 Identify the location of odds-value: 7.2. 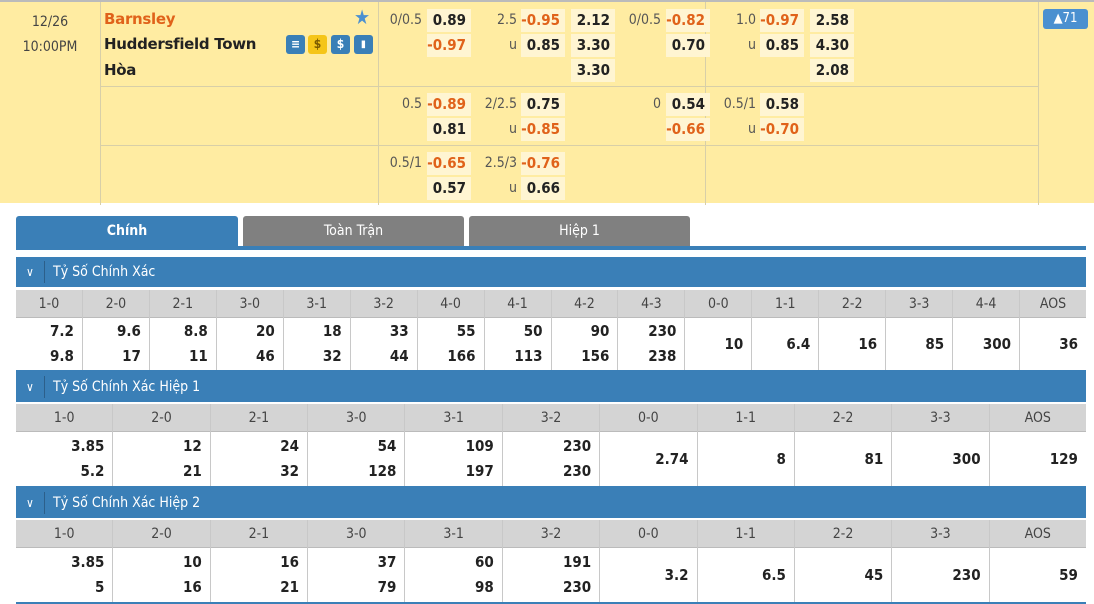
(62, 331).